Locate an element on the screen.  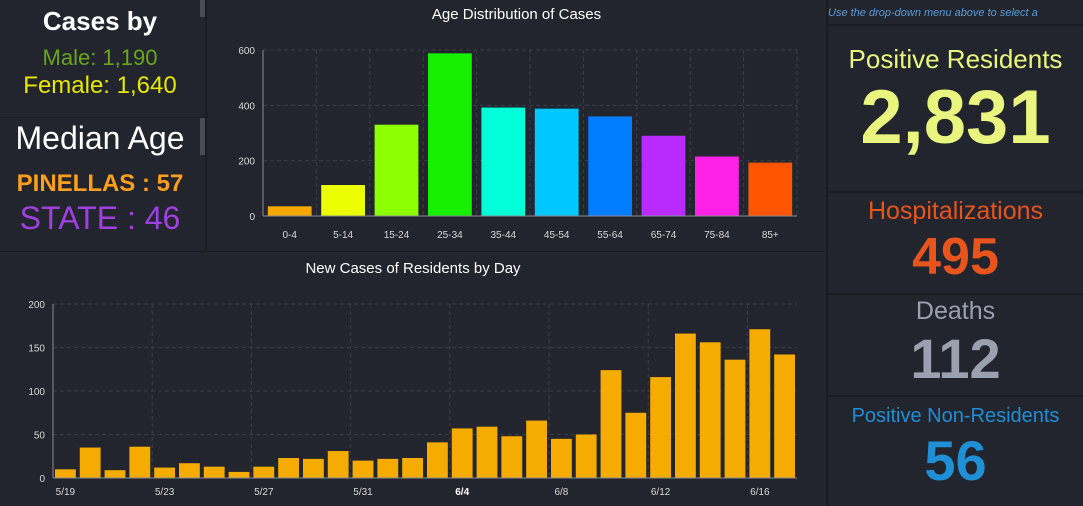
y-tick-label: 100 is located at coordinates (36, 392).